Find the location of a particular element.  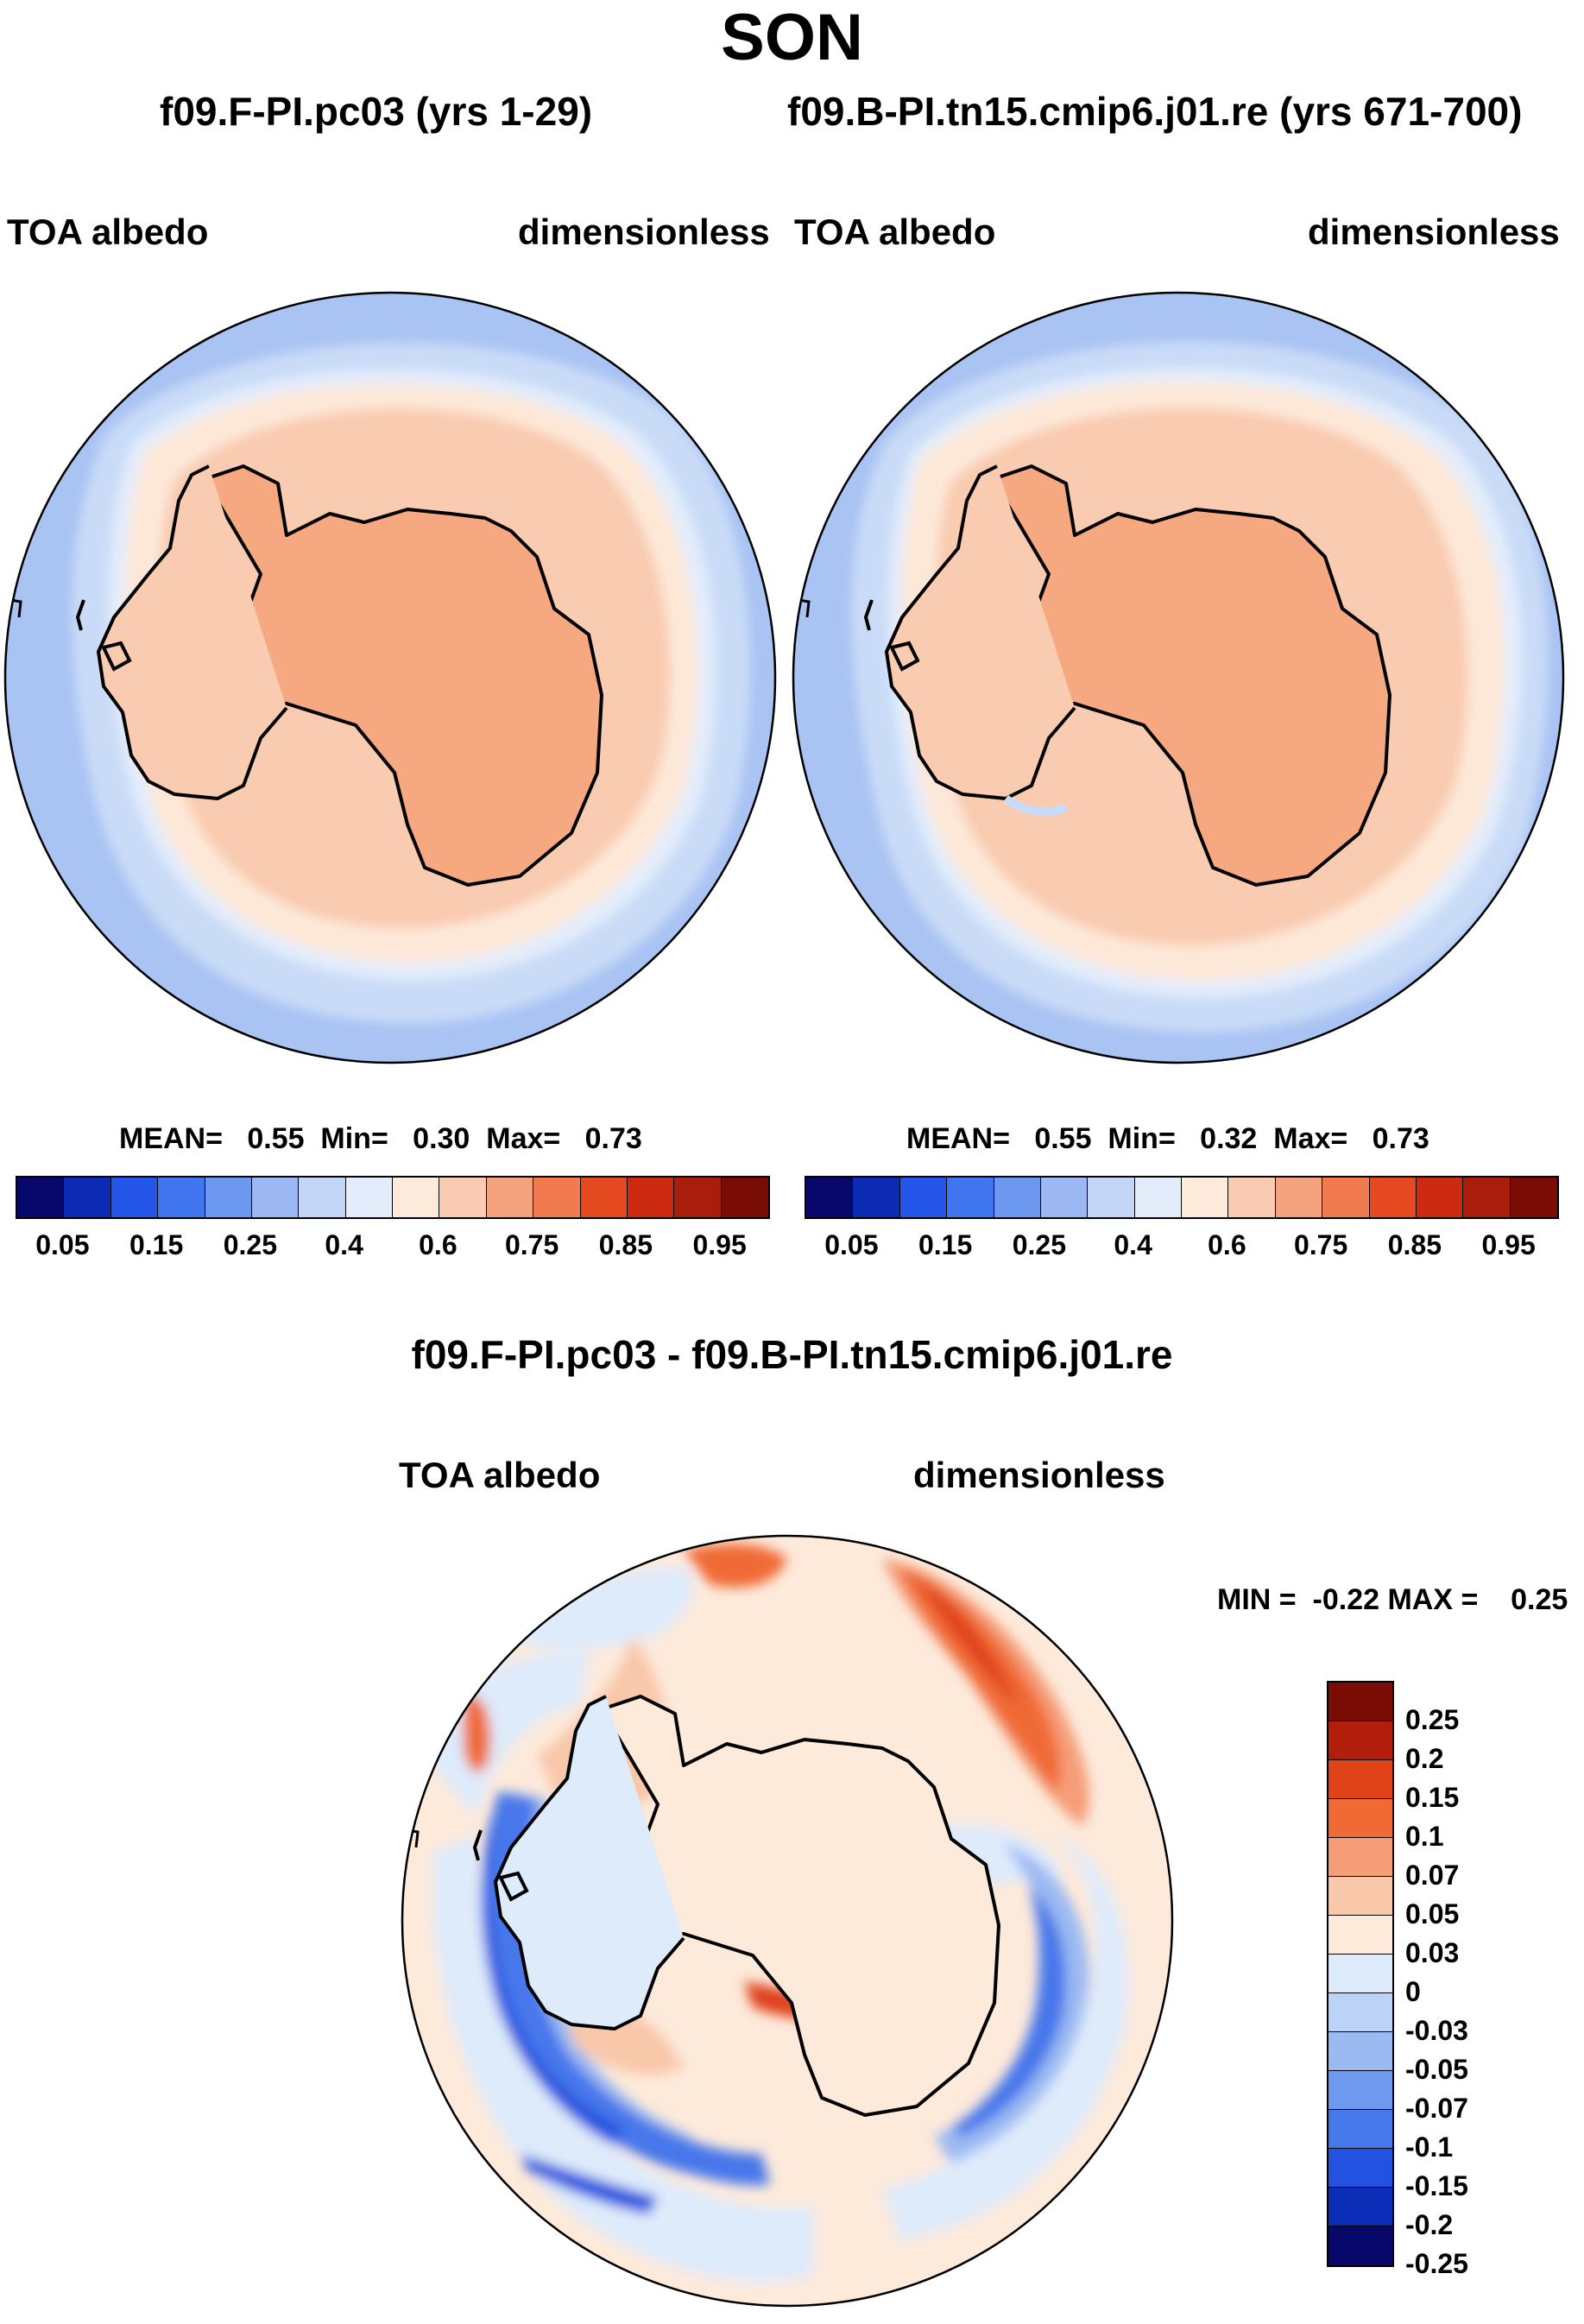

colorbar-tick-label: 0.75 is located at coordinates (1321, 1244).